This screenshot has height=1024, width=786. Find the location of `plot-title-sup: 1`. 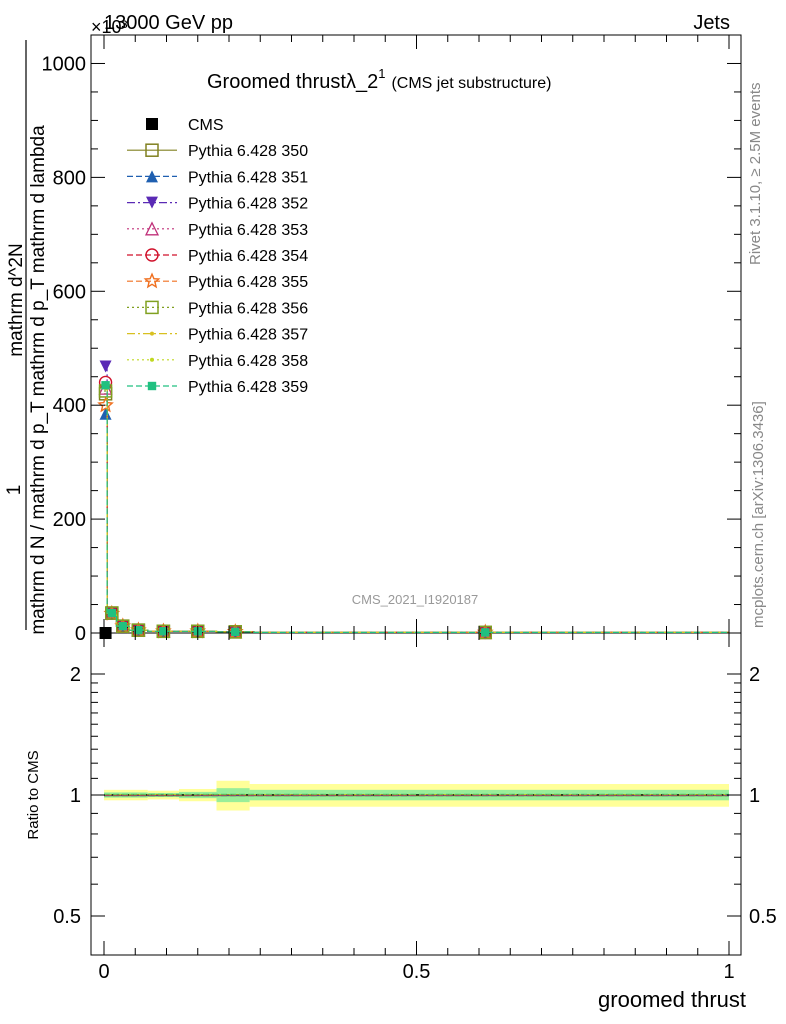

plot-title-sup: 1 is located at coordinates (381, 73).